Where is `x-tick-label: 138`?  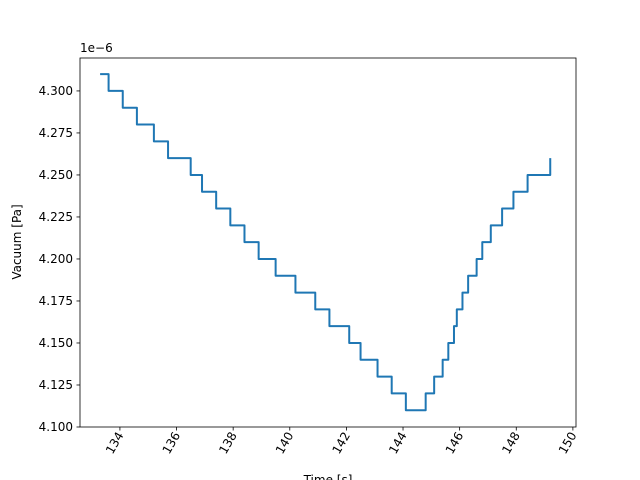
x-tick-label: 138 is located at coordinates (228, 443).